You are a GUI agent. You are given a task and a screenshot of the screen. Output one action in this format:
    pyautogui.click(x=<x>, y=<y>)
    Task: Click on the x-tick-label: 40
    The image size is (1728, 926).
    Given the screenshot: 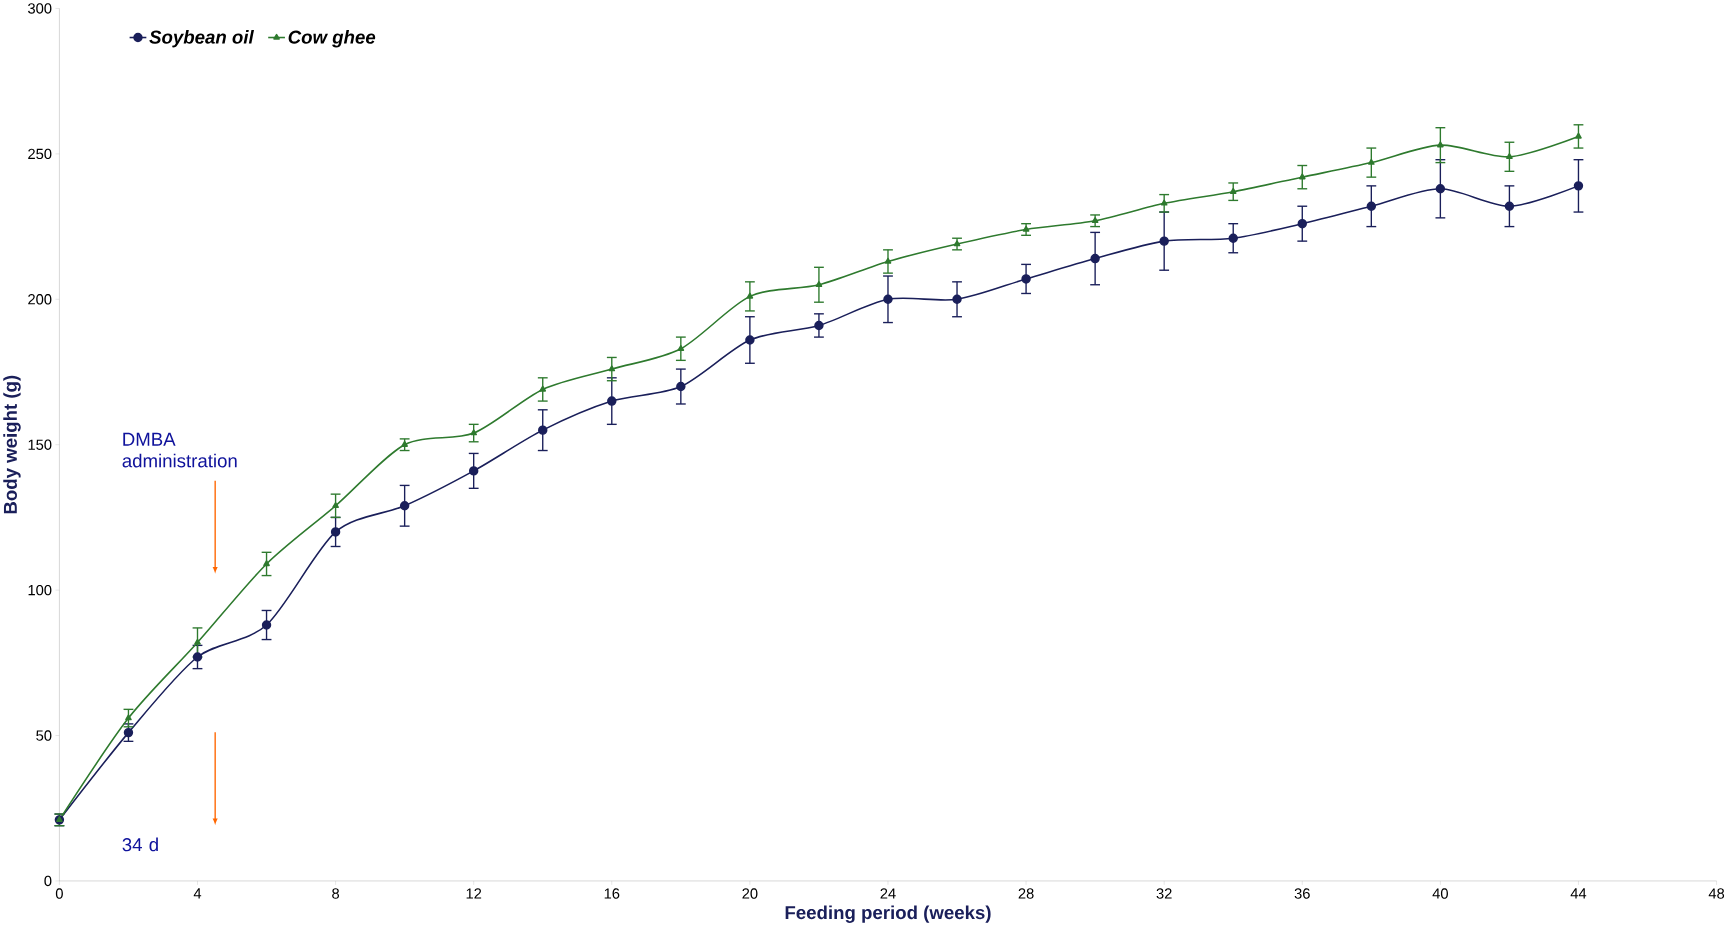 What is the action you would take?
    pyautogui.click(x=1440, y=893)
    